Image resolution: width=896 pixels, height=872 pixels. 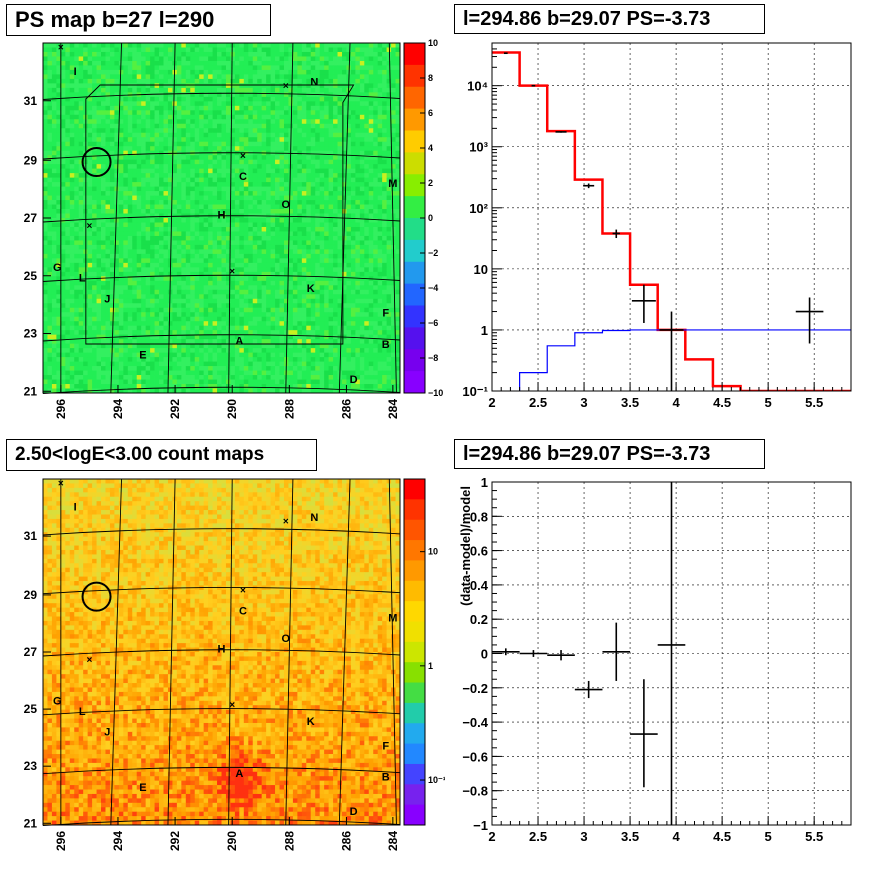 What do you see at coordinates (430, 218) in the screenshot?
I see `colorbar-tick-label: 0` at bounding box center [430, 218].